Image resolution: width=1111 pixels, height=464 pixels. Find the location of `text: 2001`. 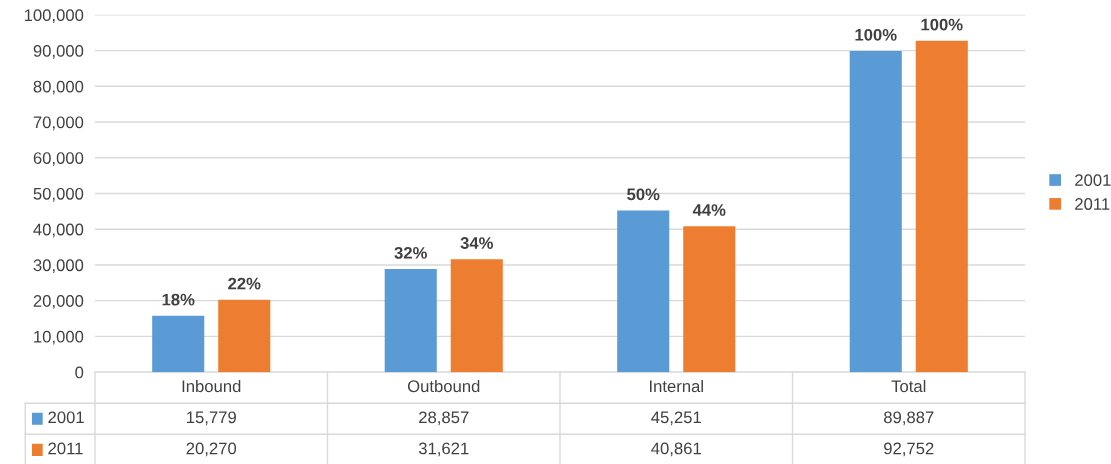

text: 2001 is located at coordinates (1093, 180).